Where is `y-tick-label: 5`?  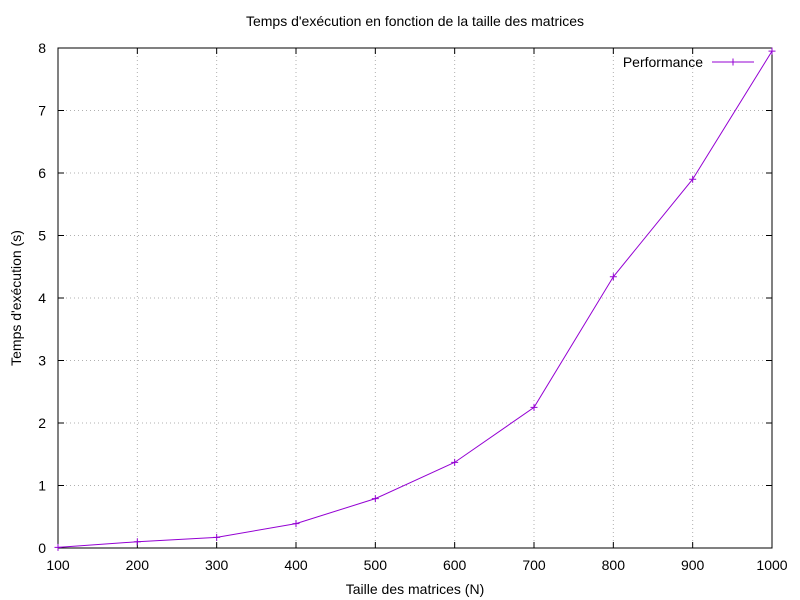
y-tick-label: 5 is located at coordinates (42, 236).